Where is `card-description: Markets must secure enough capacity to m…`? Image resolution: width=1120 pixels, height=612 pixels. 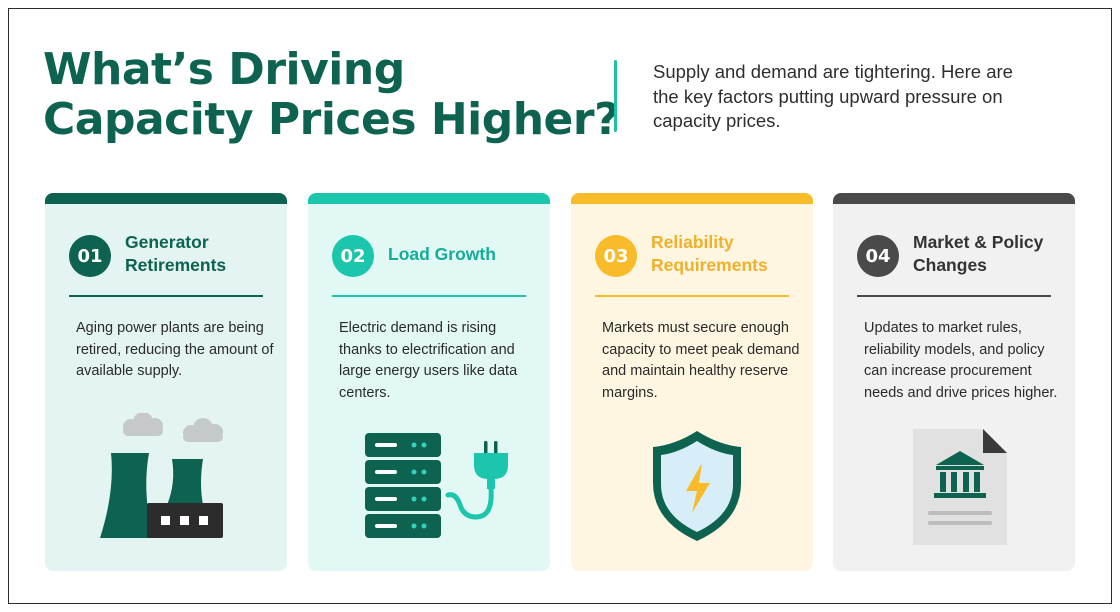 card-description: Markets must secure enough capacity to m… is located at coordinates (701, 360).